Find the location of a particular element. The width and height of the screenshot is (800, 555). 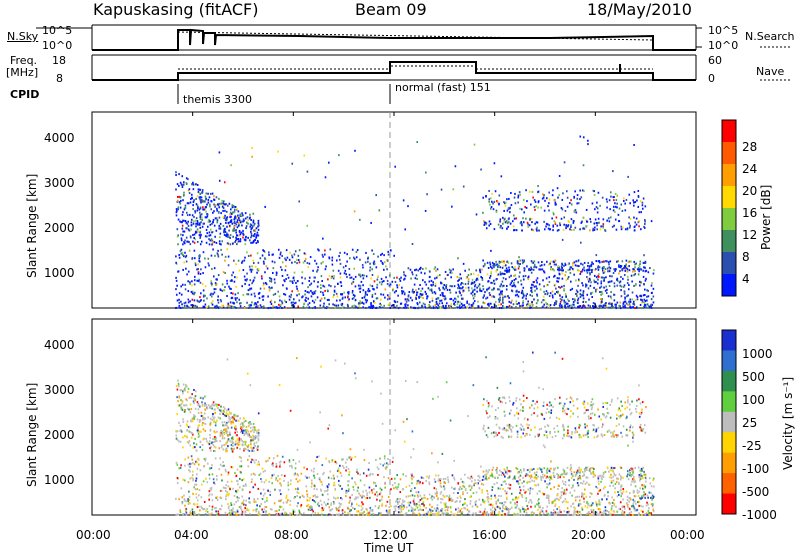

freq-trace is located at coordinates (394, 71).